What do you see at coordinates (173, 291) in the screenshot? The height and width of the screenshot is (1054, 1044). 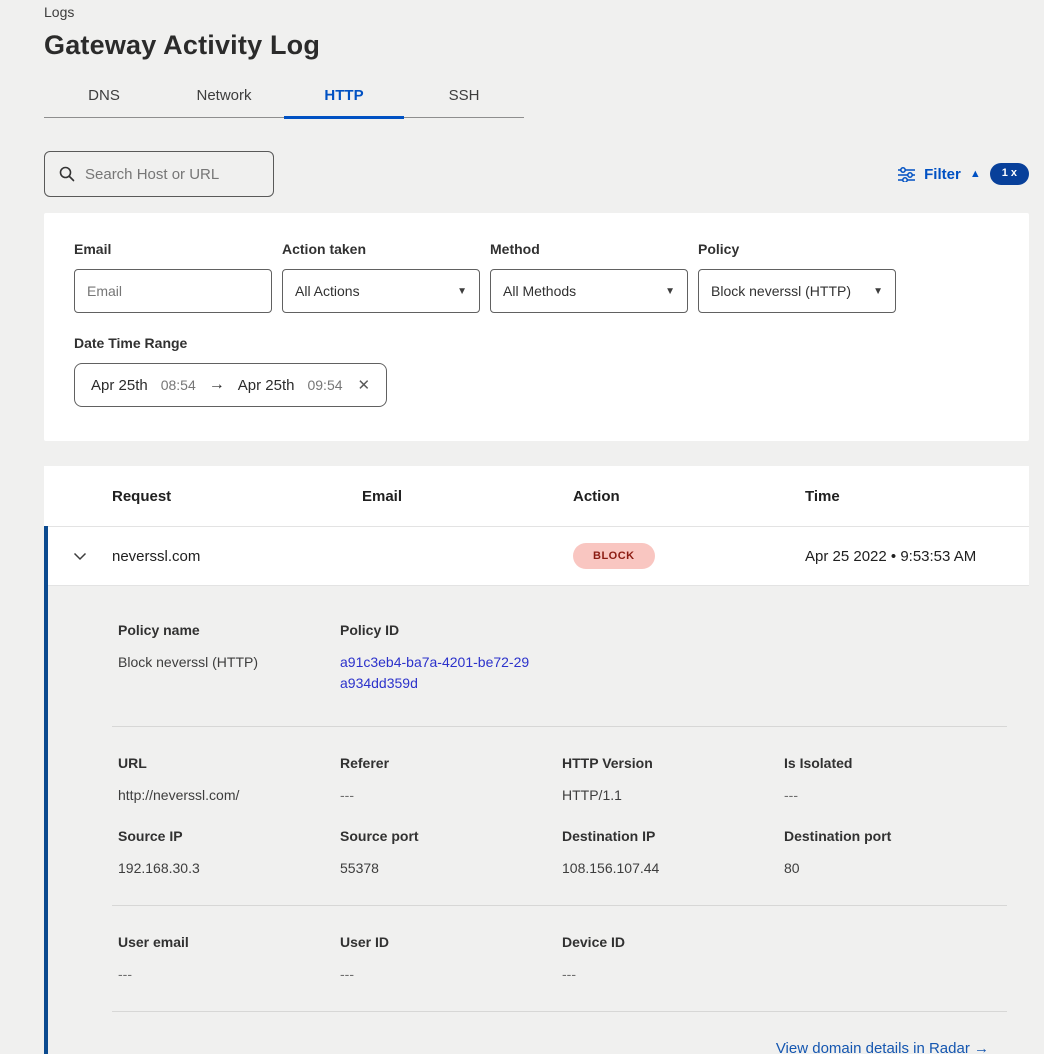 I see `email-filter-input` at bounding box center [173, 291].